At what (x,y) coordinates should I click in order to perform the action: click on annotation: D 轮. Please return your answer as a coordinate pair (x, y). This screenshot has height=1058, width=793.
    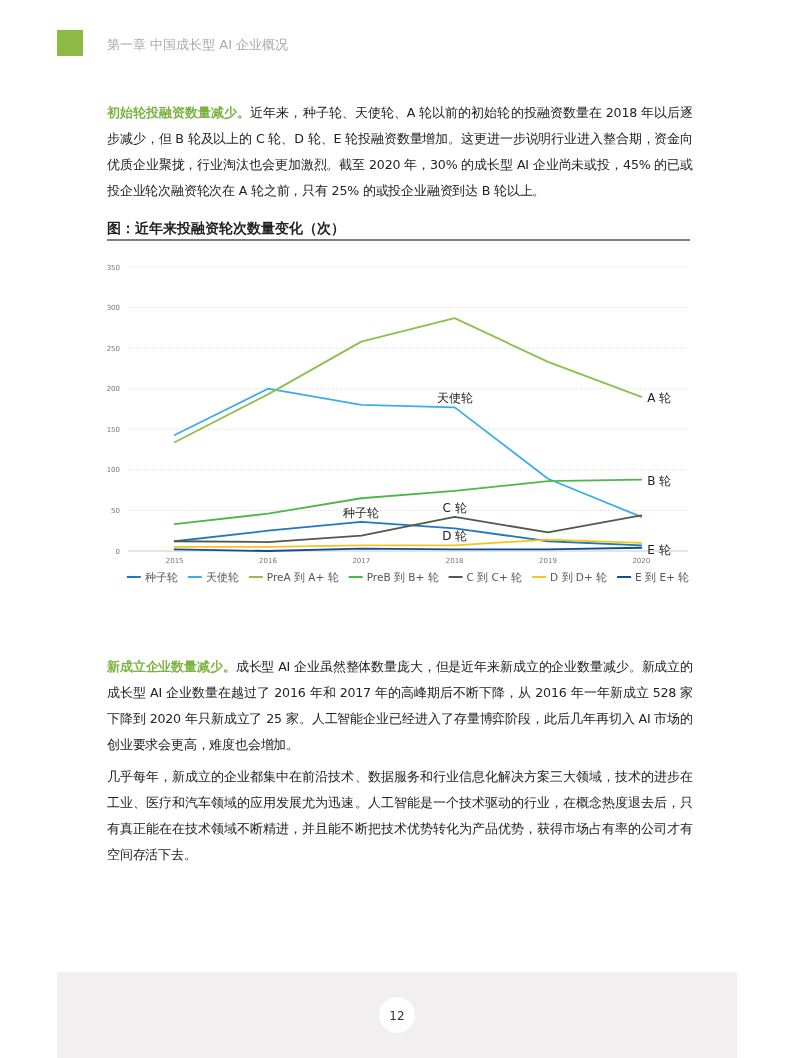
    Looking at the image, I should click on (455, 536).